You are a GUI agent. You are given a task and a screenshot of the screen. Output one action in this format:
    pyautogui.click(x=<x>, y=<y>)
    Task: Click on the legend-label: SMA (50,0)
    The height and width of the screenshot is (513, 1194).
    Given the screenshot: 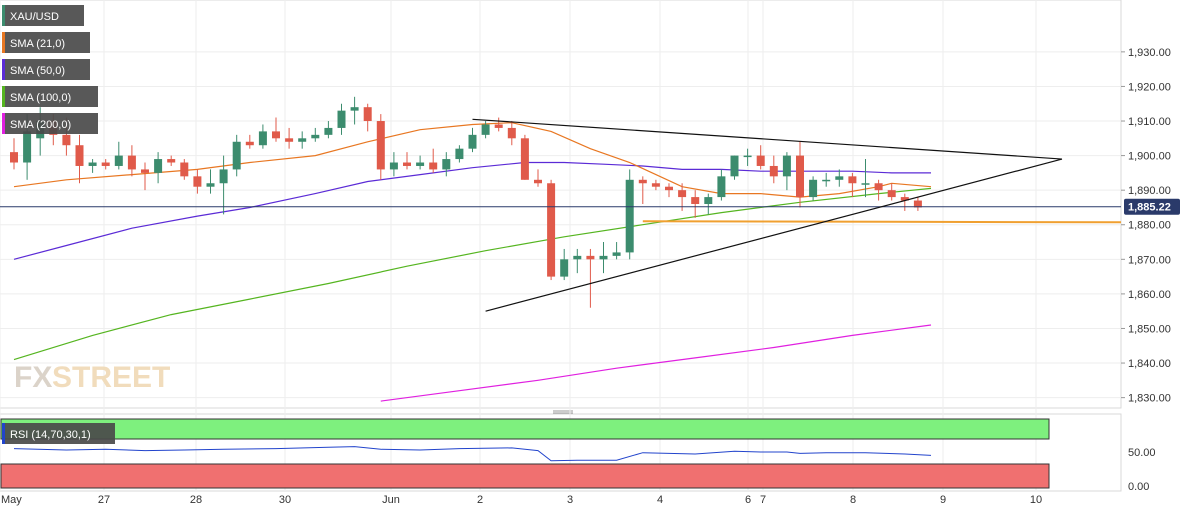 What is the action you would take?
    pyautogui.click(x=37, y=71)
    